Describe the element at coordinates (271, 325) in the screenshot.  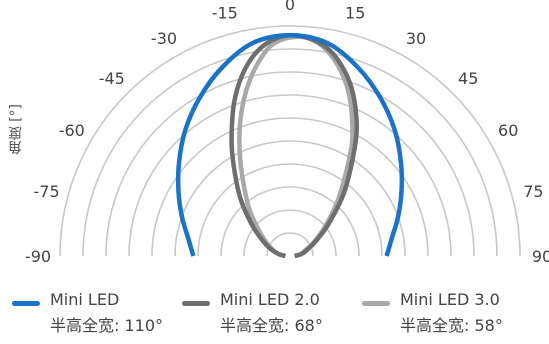
I see `legend-fwhm: 半高全宽: 68°` at that location.